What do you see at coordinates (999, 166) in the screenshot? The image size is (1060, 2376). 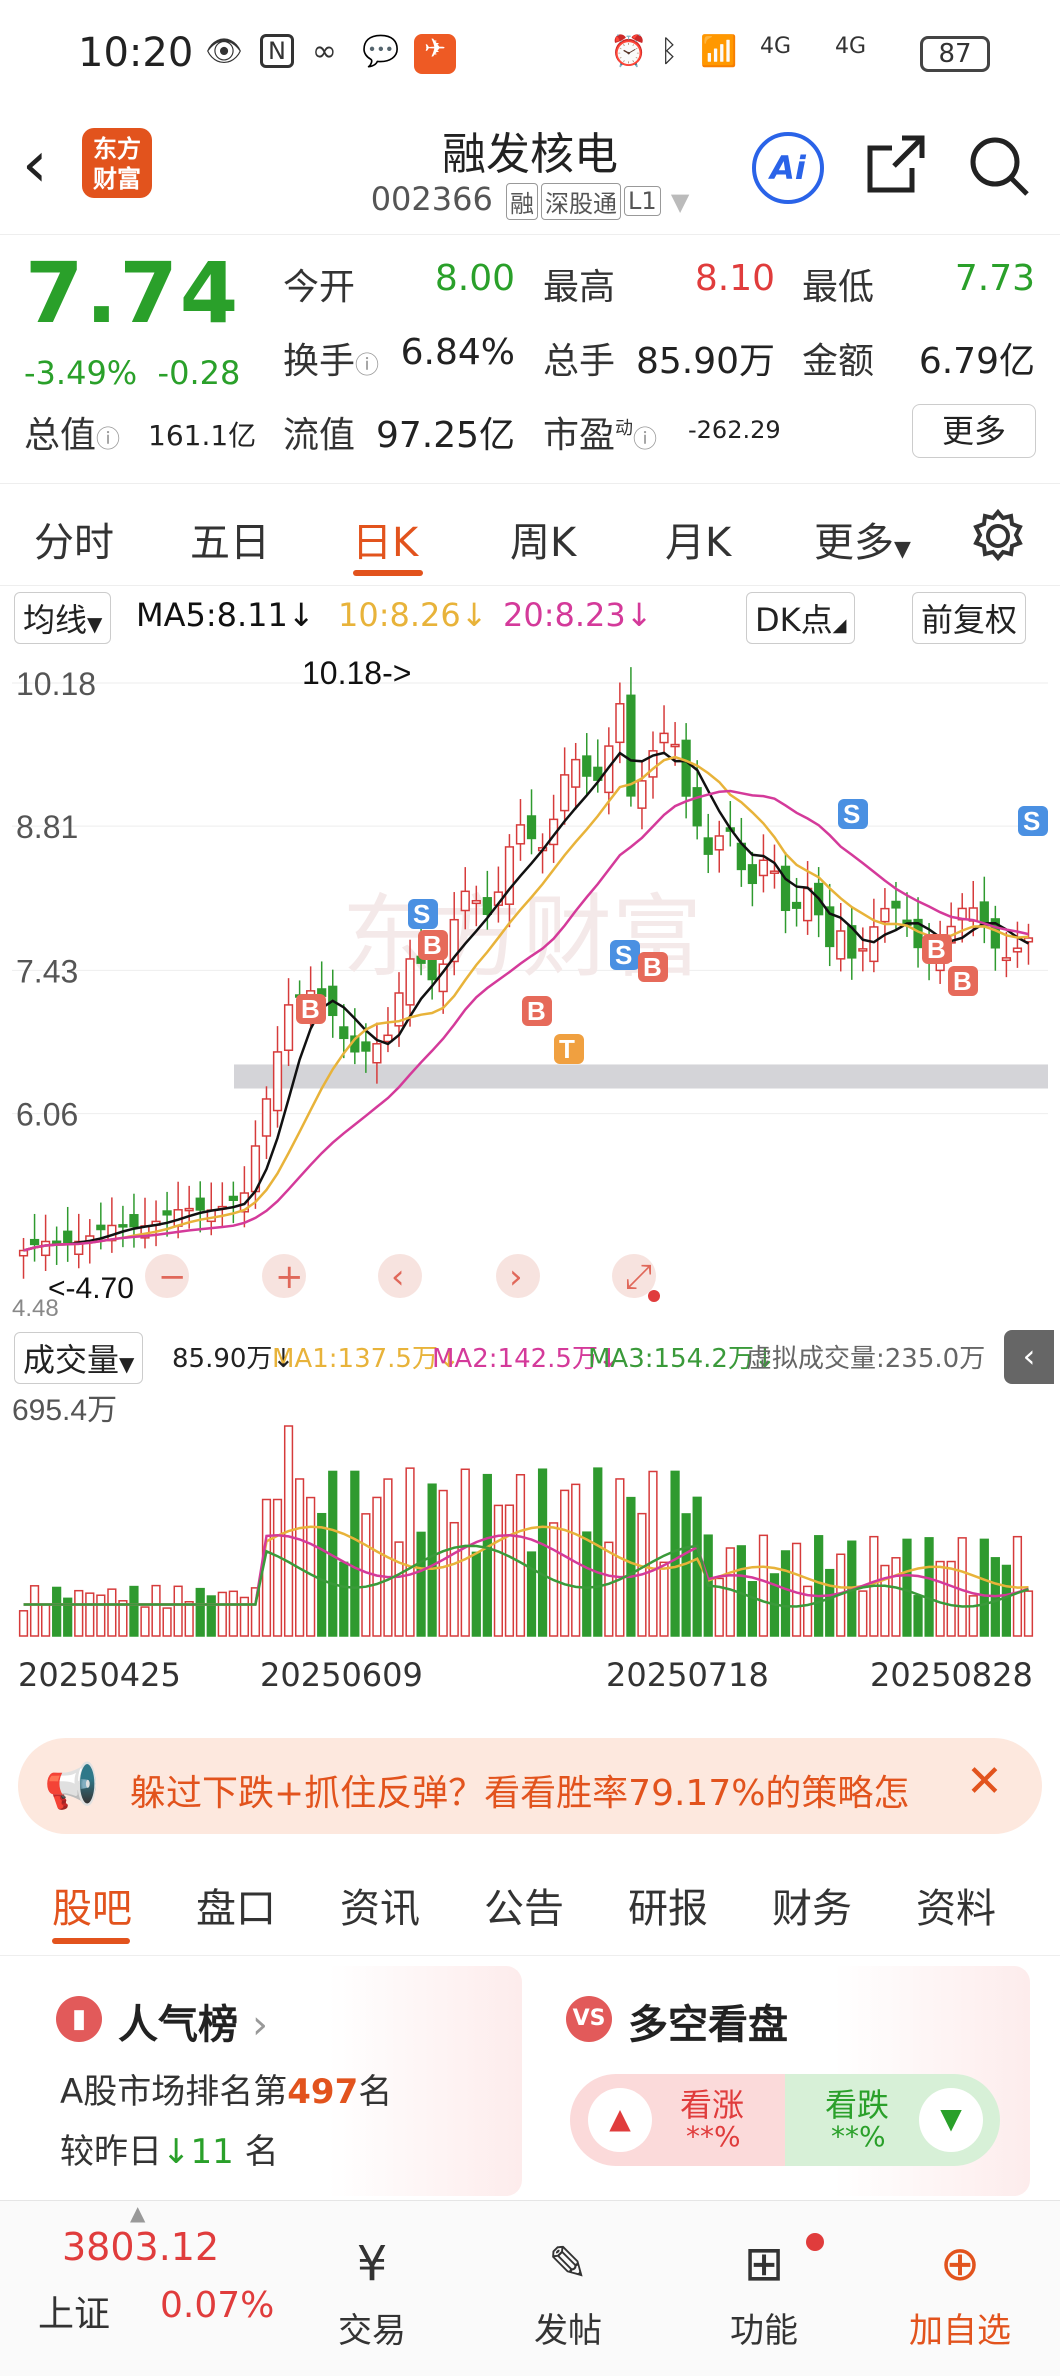 I see `search-icon` at bounding box center [999, 166].